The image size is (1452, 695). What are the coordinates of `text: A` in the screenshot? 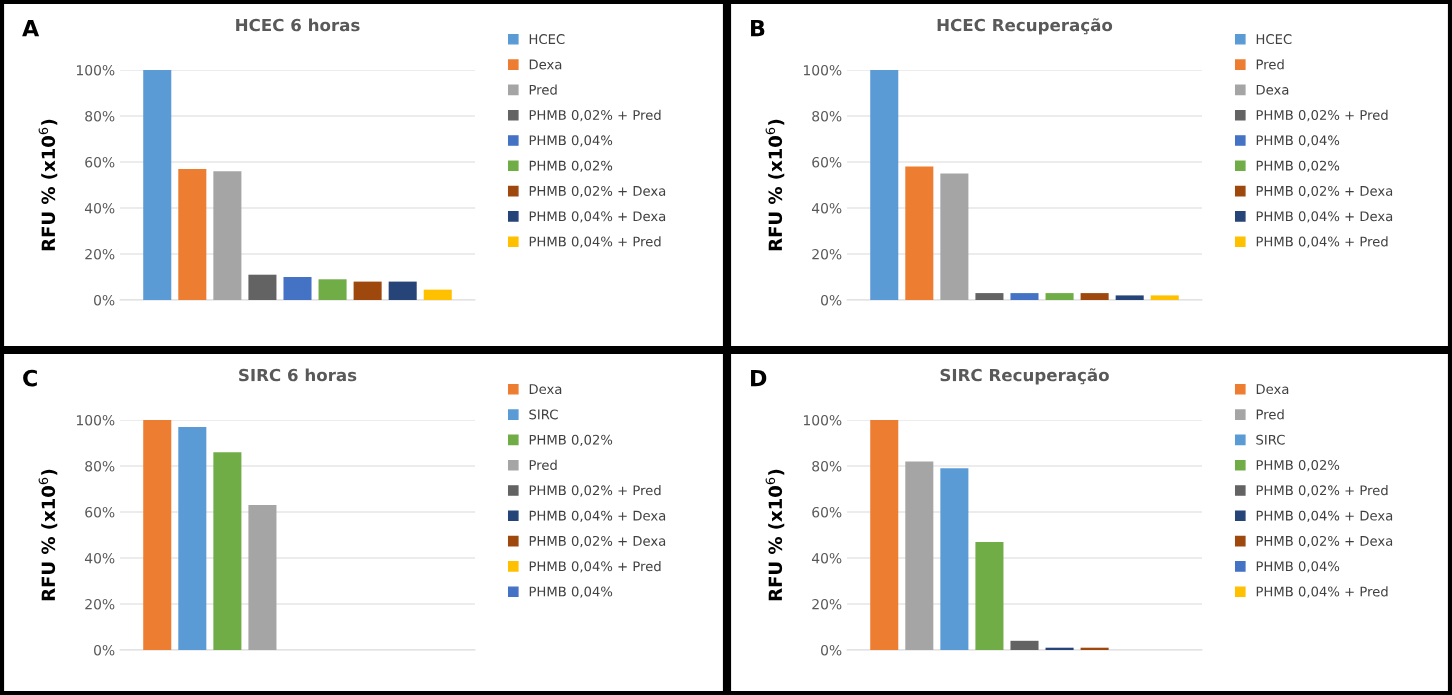 It's located at (31, 28).